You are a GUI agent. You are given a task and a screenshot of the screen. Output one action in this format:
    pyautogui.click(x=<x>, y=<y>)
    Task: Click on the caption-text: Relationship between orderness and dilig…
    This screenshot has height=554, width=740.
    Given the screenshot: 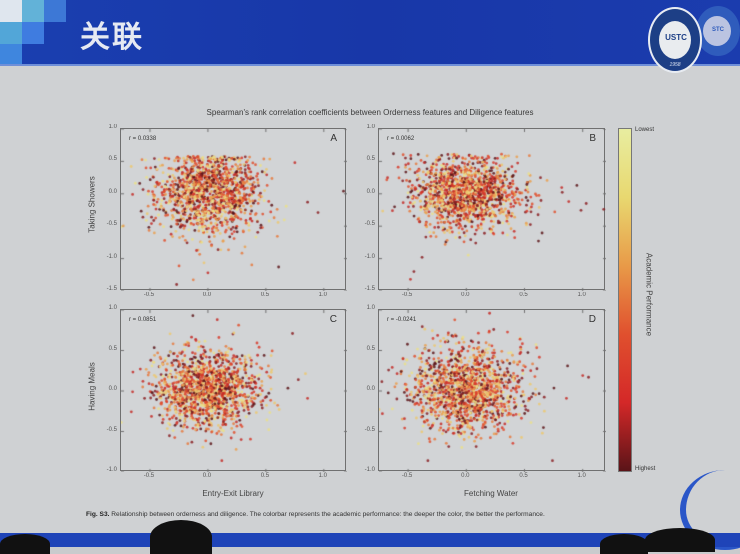 What is the action you would take?
    pyautogui.click(x=328, y=514)
    